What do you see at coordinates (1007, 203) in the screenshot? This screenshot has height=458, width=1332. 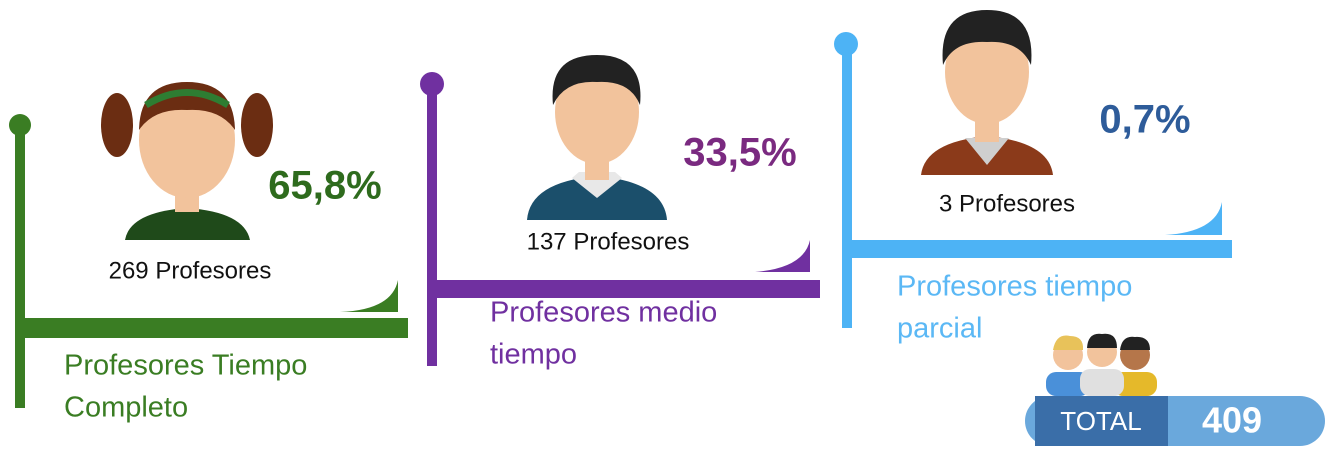 I see `count: 3 Profesores` at bounding box center [1007, 203].